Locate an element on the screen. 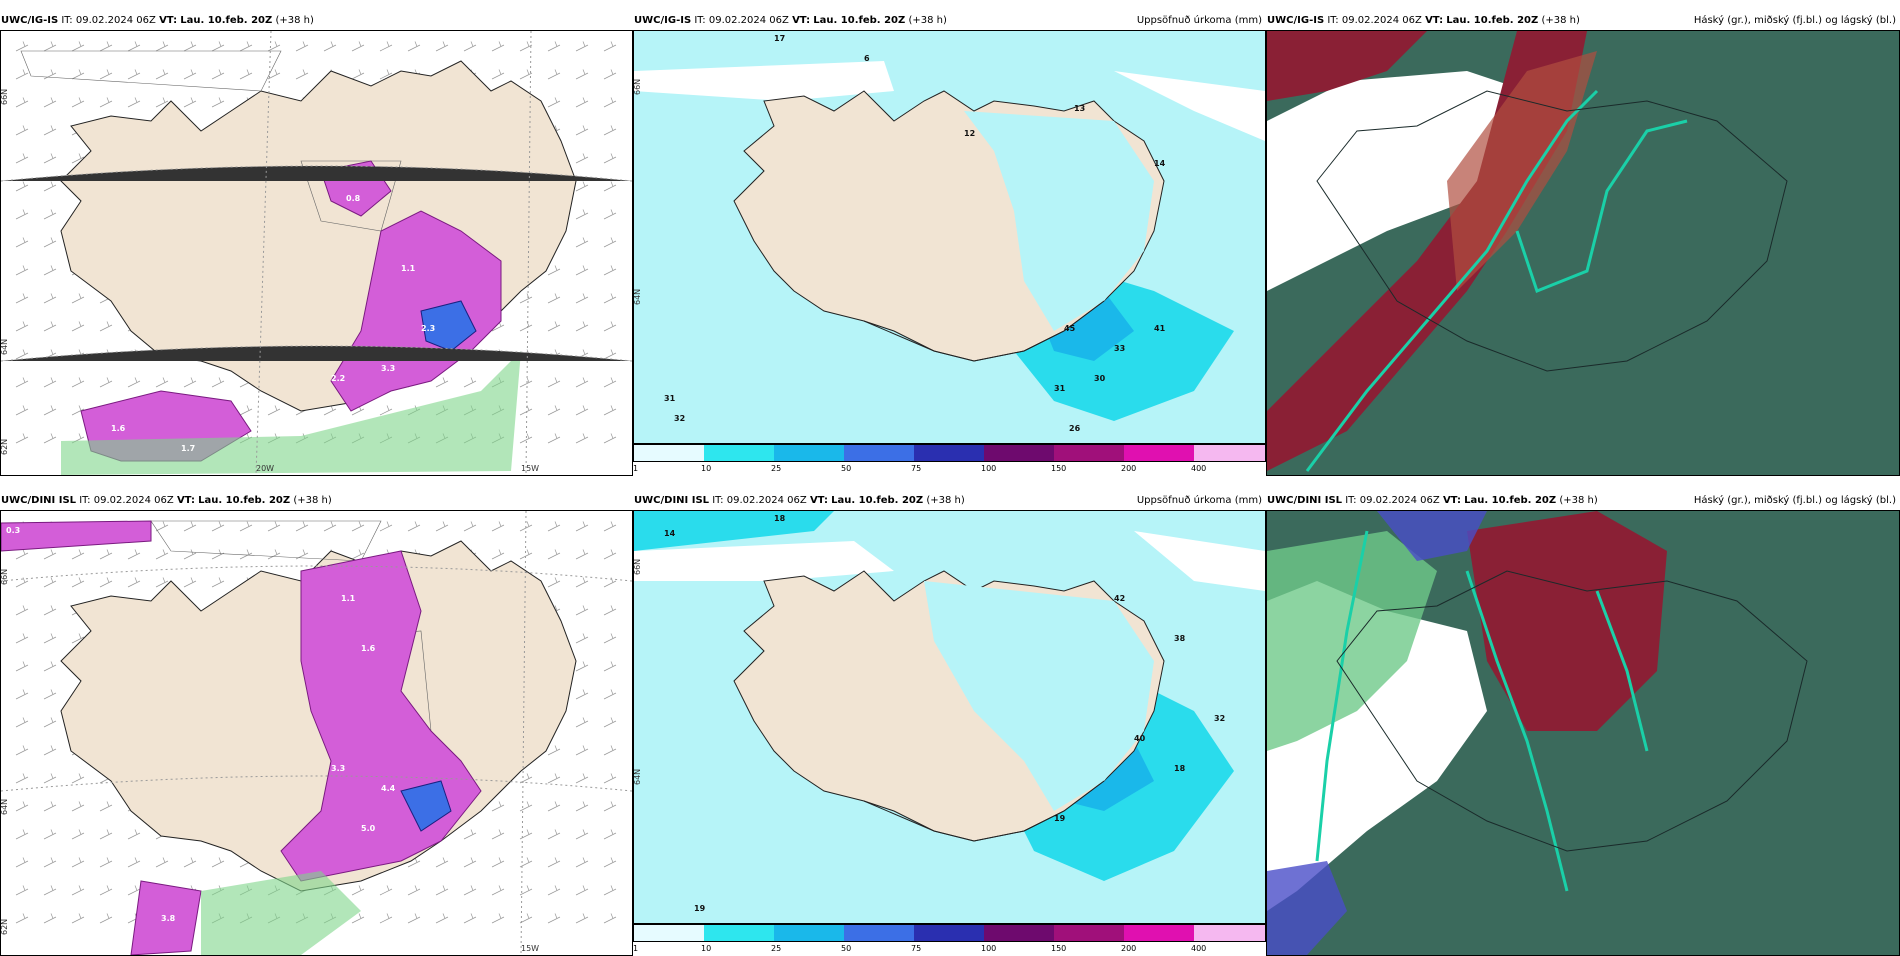 This screenshot has width=1900, height=956. value-label: 38 is located at coordinates (1180, 638).